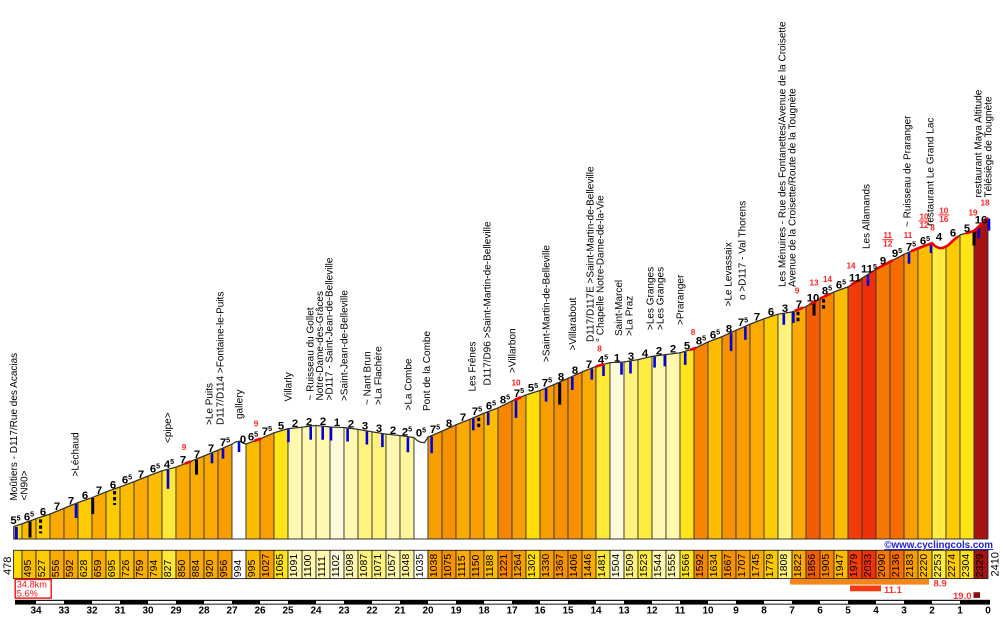 The image size is (1004, 622). Describe the element at coordinates (940, 584) in the screenshot. I see `svg-text: 8.9` at that location.